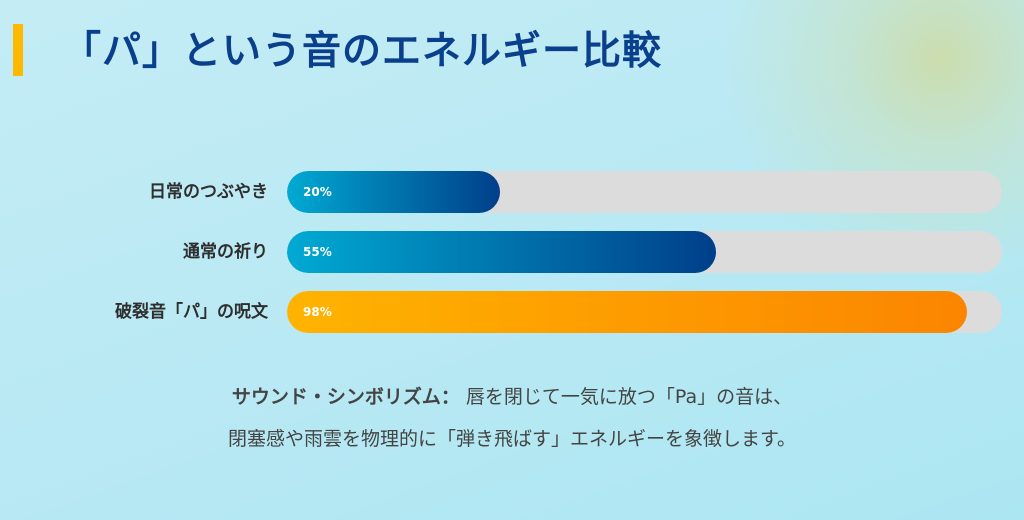 This screenshot has width=1024, height=520. Describe the element at coordinates (362, 51) in the screenshot. I see `page-title: 「パ」という音のエネルギー比較` at that location.